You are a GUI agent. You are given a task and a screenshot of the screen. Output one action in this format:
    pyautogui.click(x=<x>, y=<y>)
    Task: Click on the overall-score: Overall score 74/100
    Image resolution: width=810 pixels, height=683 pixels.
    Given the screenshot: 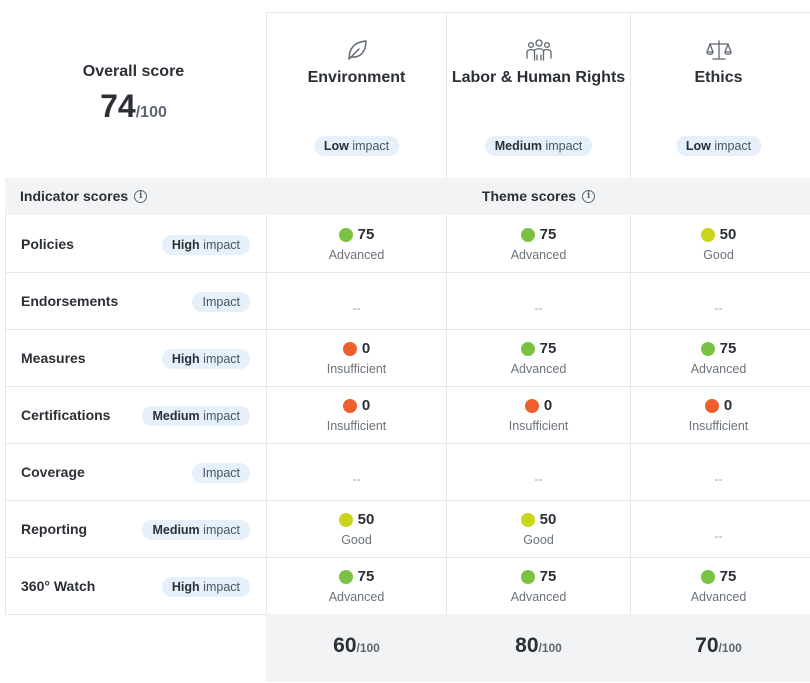 What is the action you would take?
    pyautogui.click(x=133, y=89)
    